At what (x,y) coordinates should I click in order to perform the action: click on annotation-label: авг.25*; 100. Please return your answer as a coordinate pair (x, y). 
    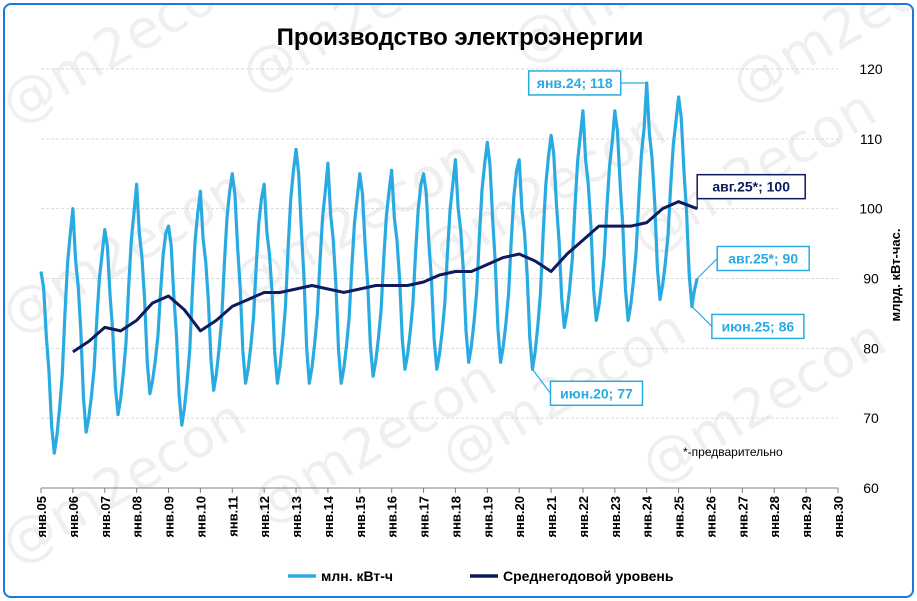
    Looking at the image, I should click on (751, 187).